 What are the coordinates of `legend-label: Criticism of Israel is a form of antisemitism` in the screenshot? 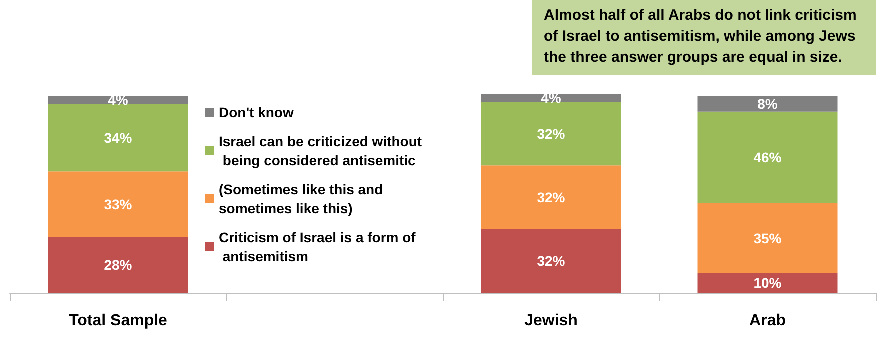 It's located at (317, 247).